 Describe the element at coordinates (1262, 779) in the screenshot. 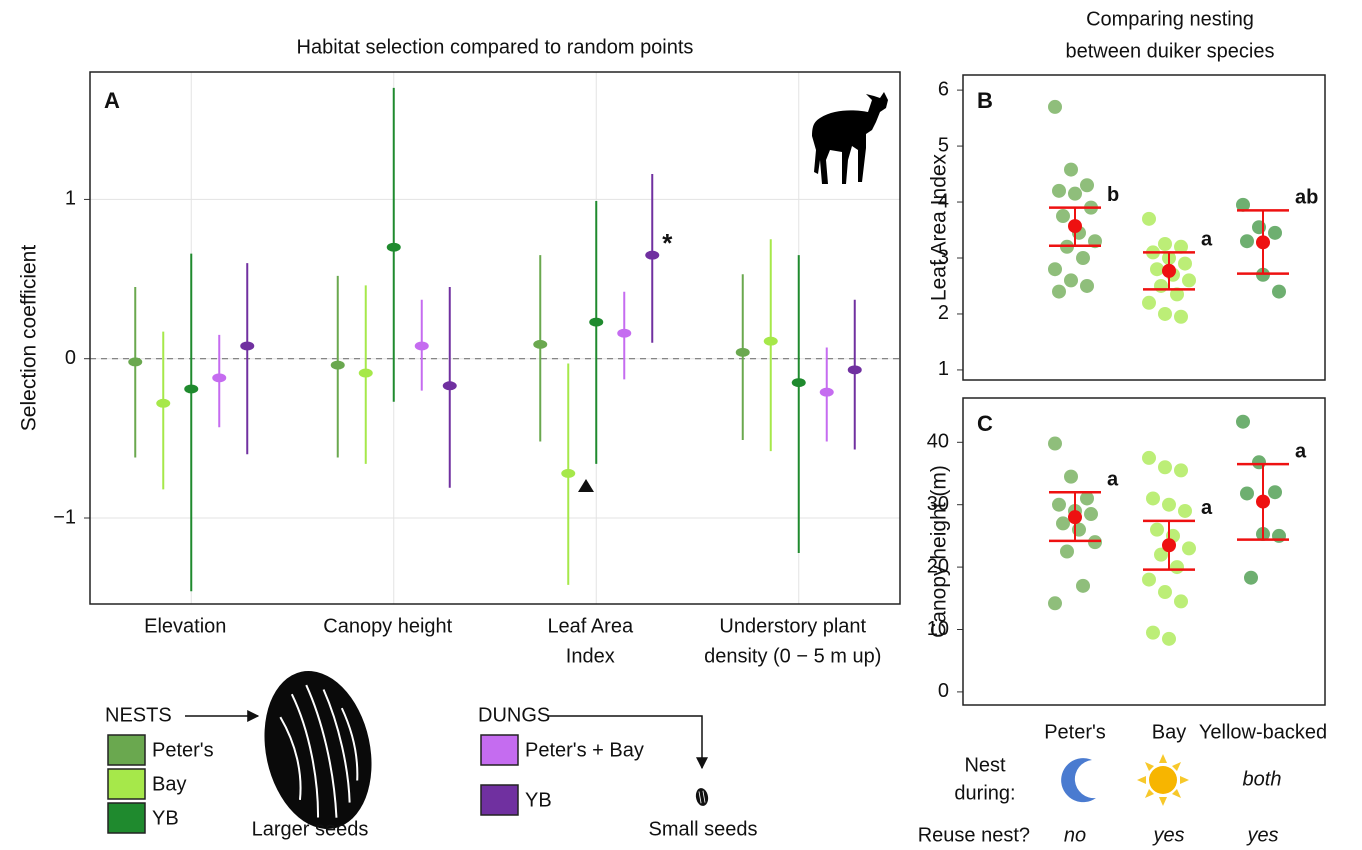

I see `nest-during-value: both` at that location.